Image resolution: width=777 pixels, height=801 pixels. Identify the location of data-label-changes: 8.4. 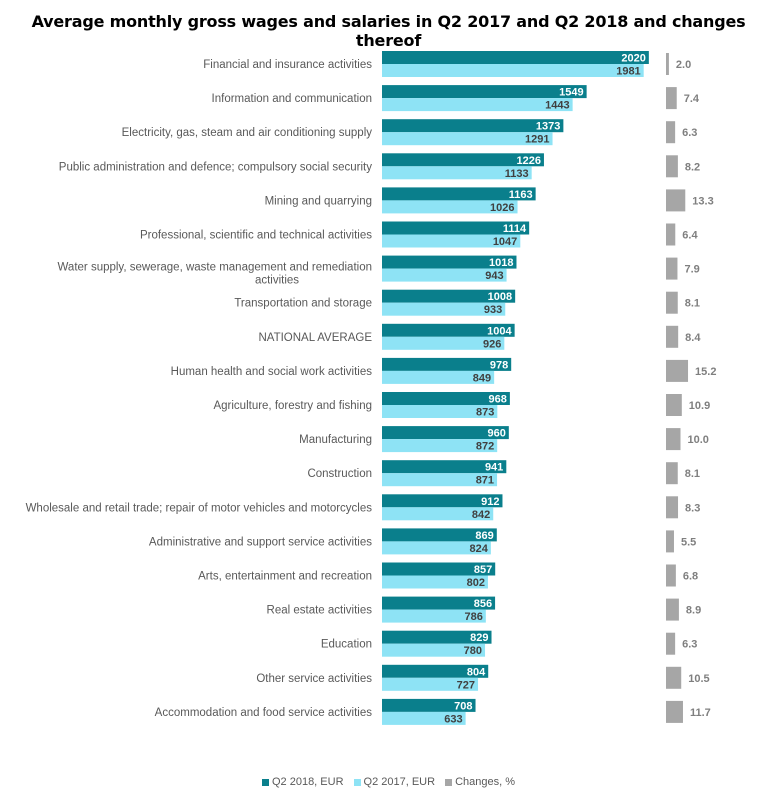
(693, 338).